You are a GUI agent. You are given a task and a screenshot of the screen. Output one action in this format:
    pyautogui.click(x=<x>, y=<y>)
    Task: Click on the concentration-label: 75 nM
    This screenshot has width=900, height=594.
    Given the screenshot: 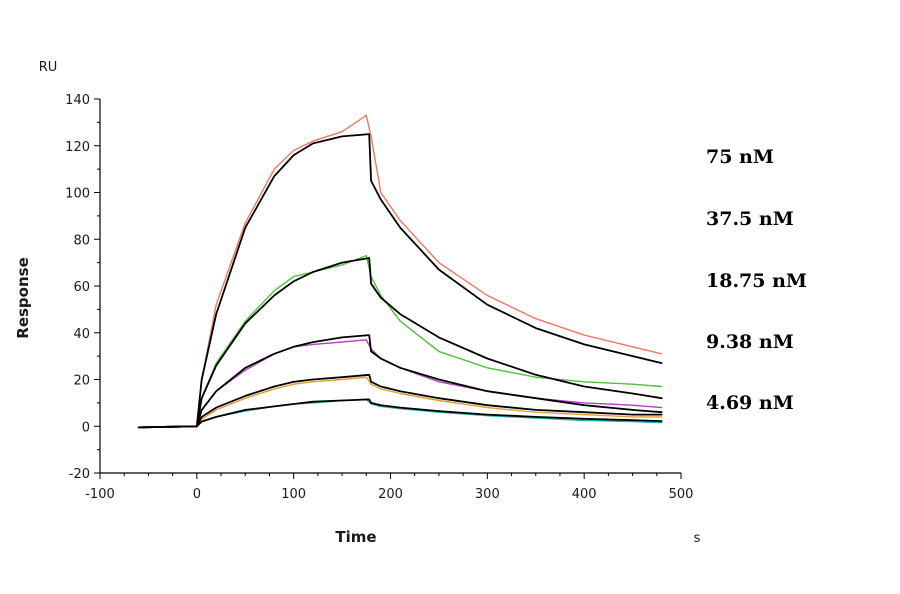 What is the action you would take?
    pyautogui.click(x=740, y=157)
    